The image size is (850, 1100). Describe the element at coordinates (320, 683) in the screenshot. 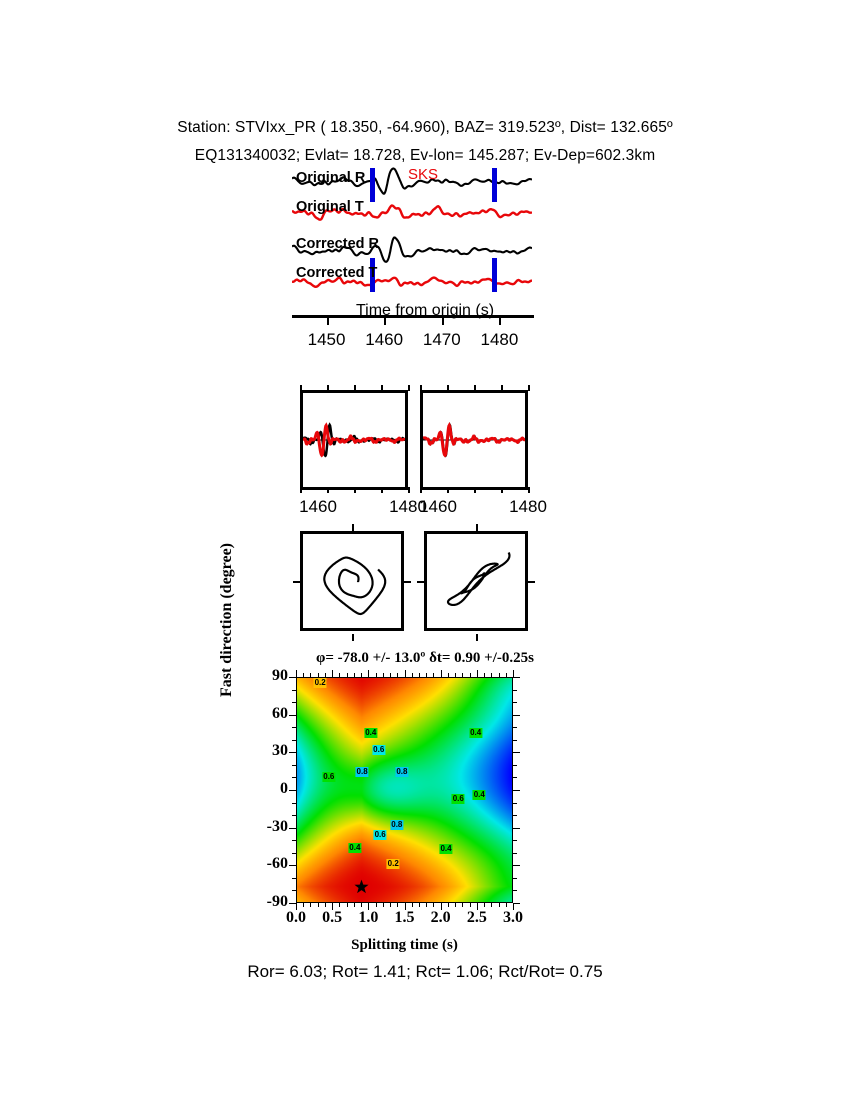

I see `contour-label-0-2: 0.2` at that location.